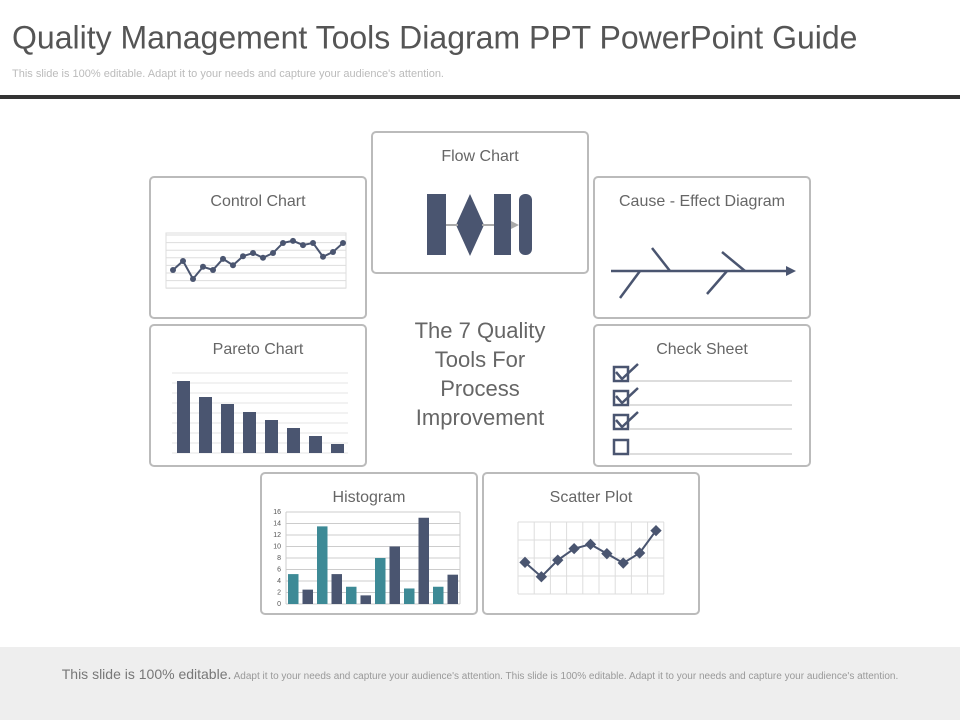 The image size is (960, 720). What do you see at coordinates (702, 349) in the screenshot?
I see `tool-label: Check Sheet` at bounding box center [702, 349].